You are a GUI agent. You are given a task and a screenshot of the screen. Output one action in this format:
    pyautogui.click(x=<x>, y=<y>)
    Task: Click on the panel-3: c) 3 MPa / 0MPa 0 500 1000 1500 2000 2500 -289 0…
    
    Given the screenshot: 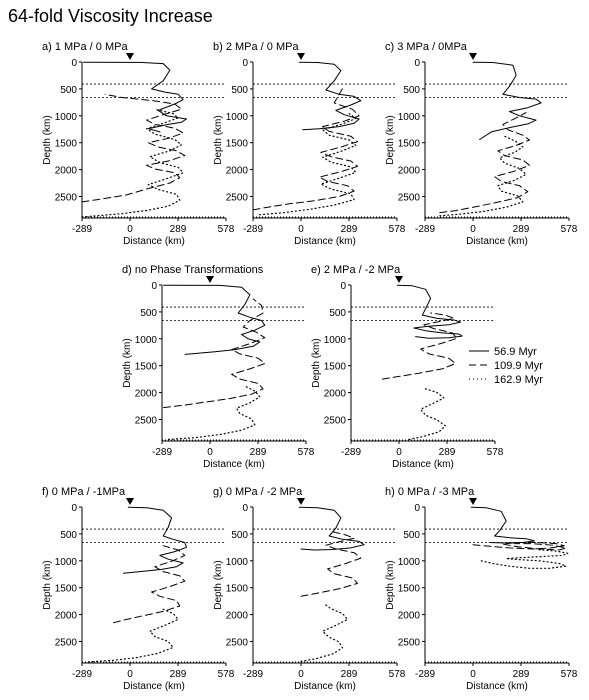 What is the action you would take?
    pyautogui.click(x=481, y=144)
    